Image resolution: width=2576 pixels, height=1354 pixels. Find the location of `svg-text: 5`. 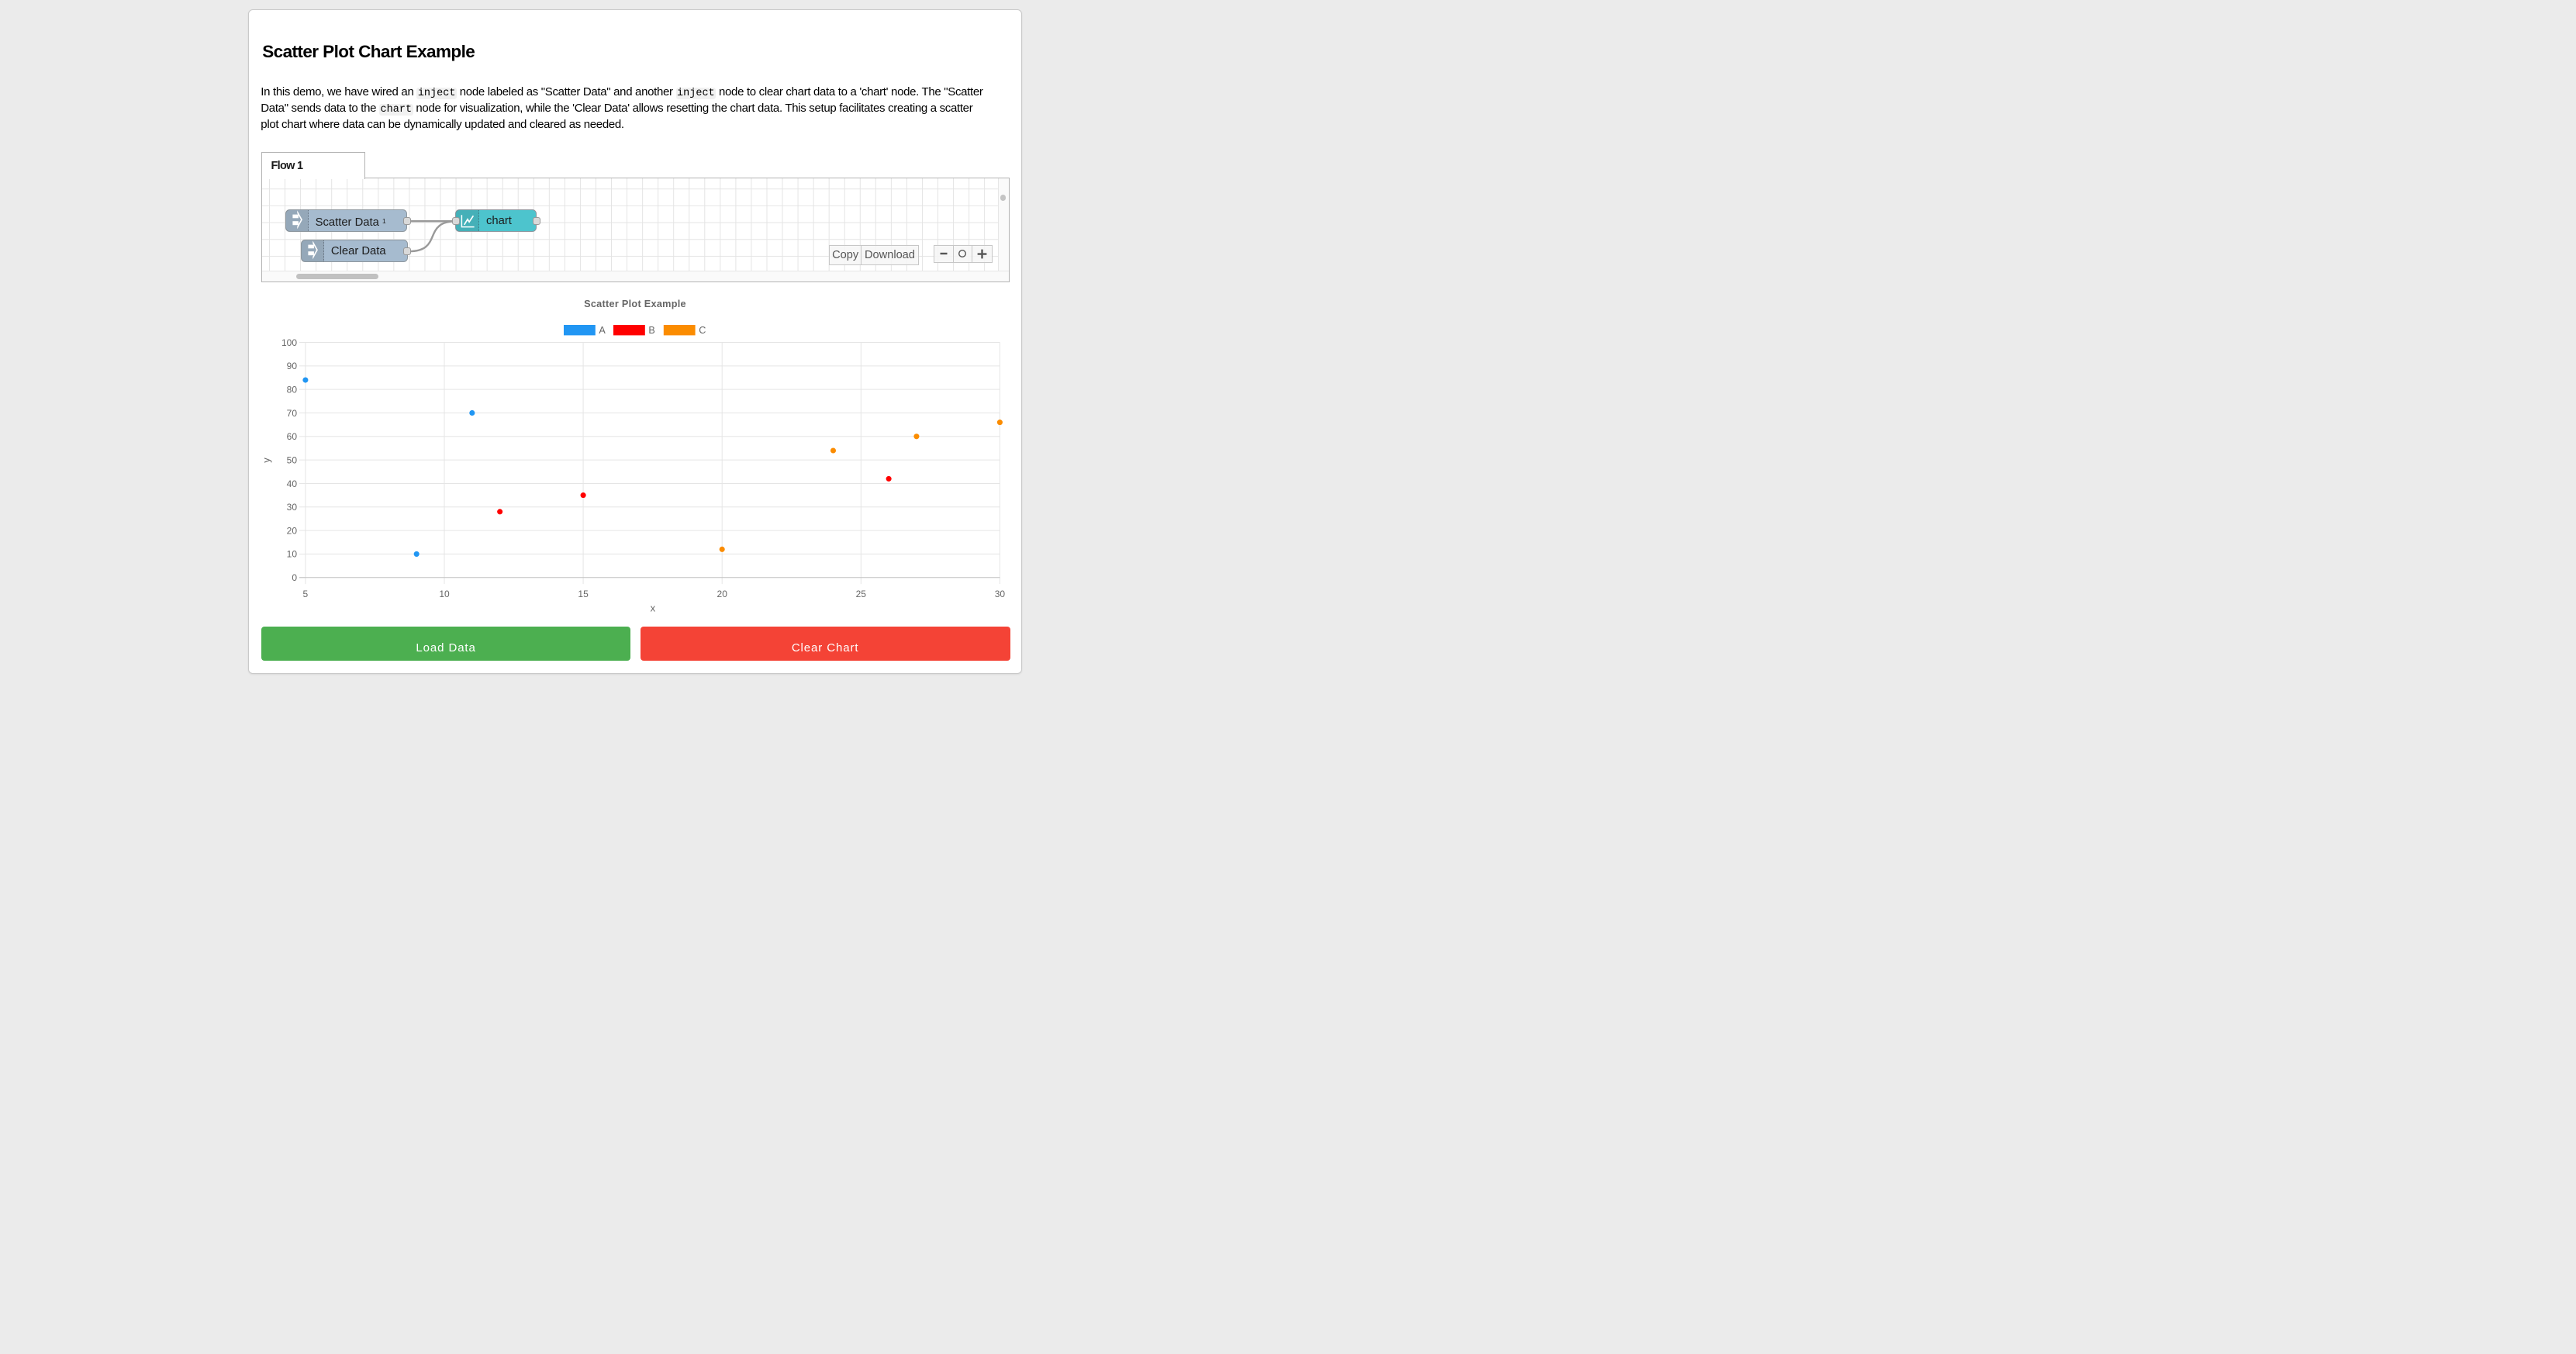

svg-text: 5 is located at coordinates (306, 594).